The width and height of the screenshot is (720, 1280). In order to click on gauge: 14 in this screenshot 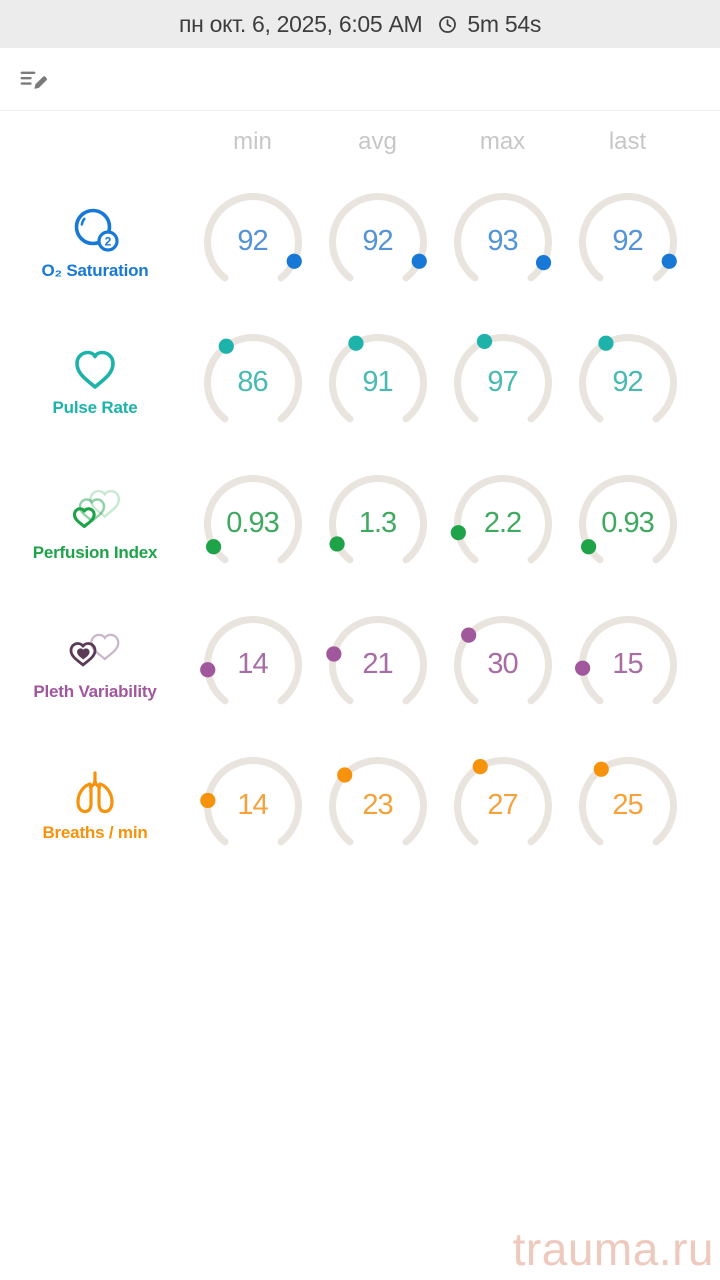, I will do `click(253, 665)`.